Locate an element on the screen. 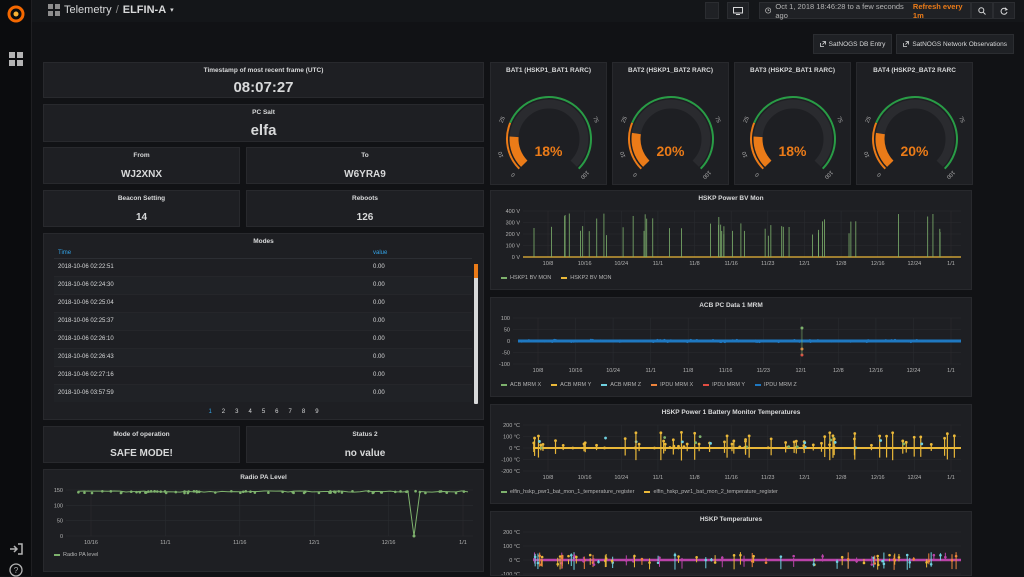  page-link: 1 is located at coordinates (210, 412).